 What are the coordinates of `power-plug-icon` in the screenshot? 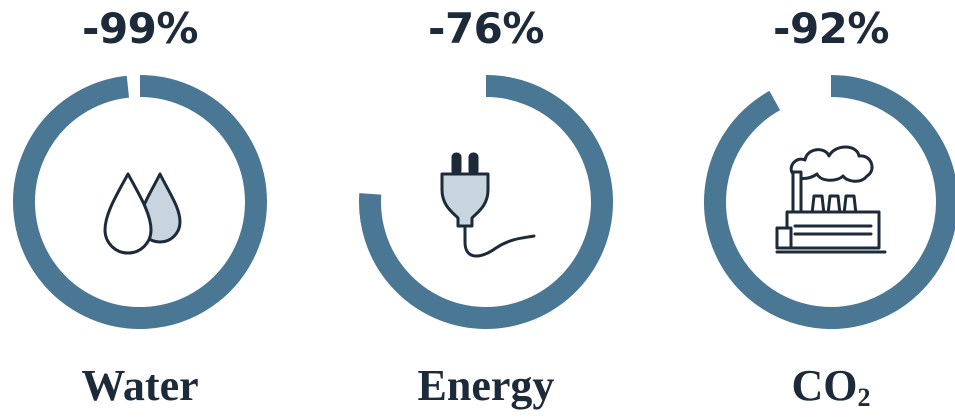 It's located at (488, 205).